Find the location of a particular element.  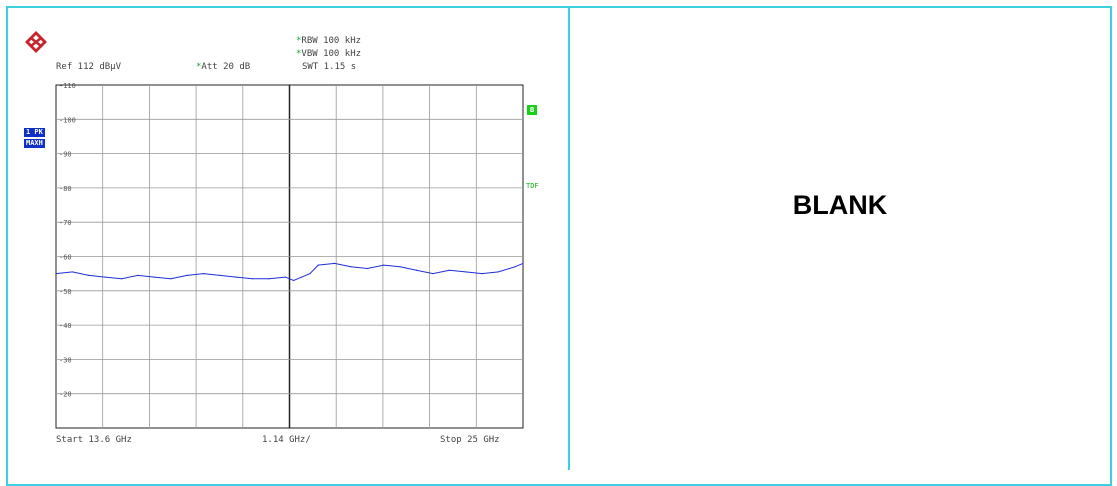

attenuation-label: *Att 20 dB is located at coordinates (223, 67).